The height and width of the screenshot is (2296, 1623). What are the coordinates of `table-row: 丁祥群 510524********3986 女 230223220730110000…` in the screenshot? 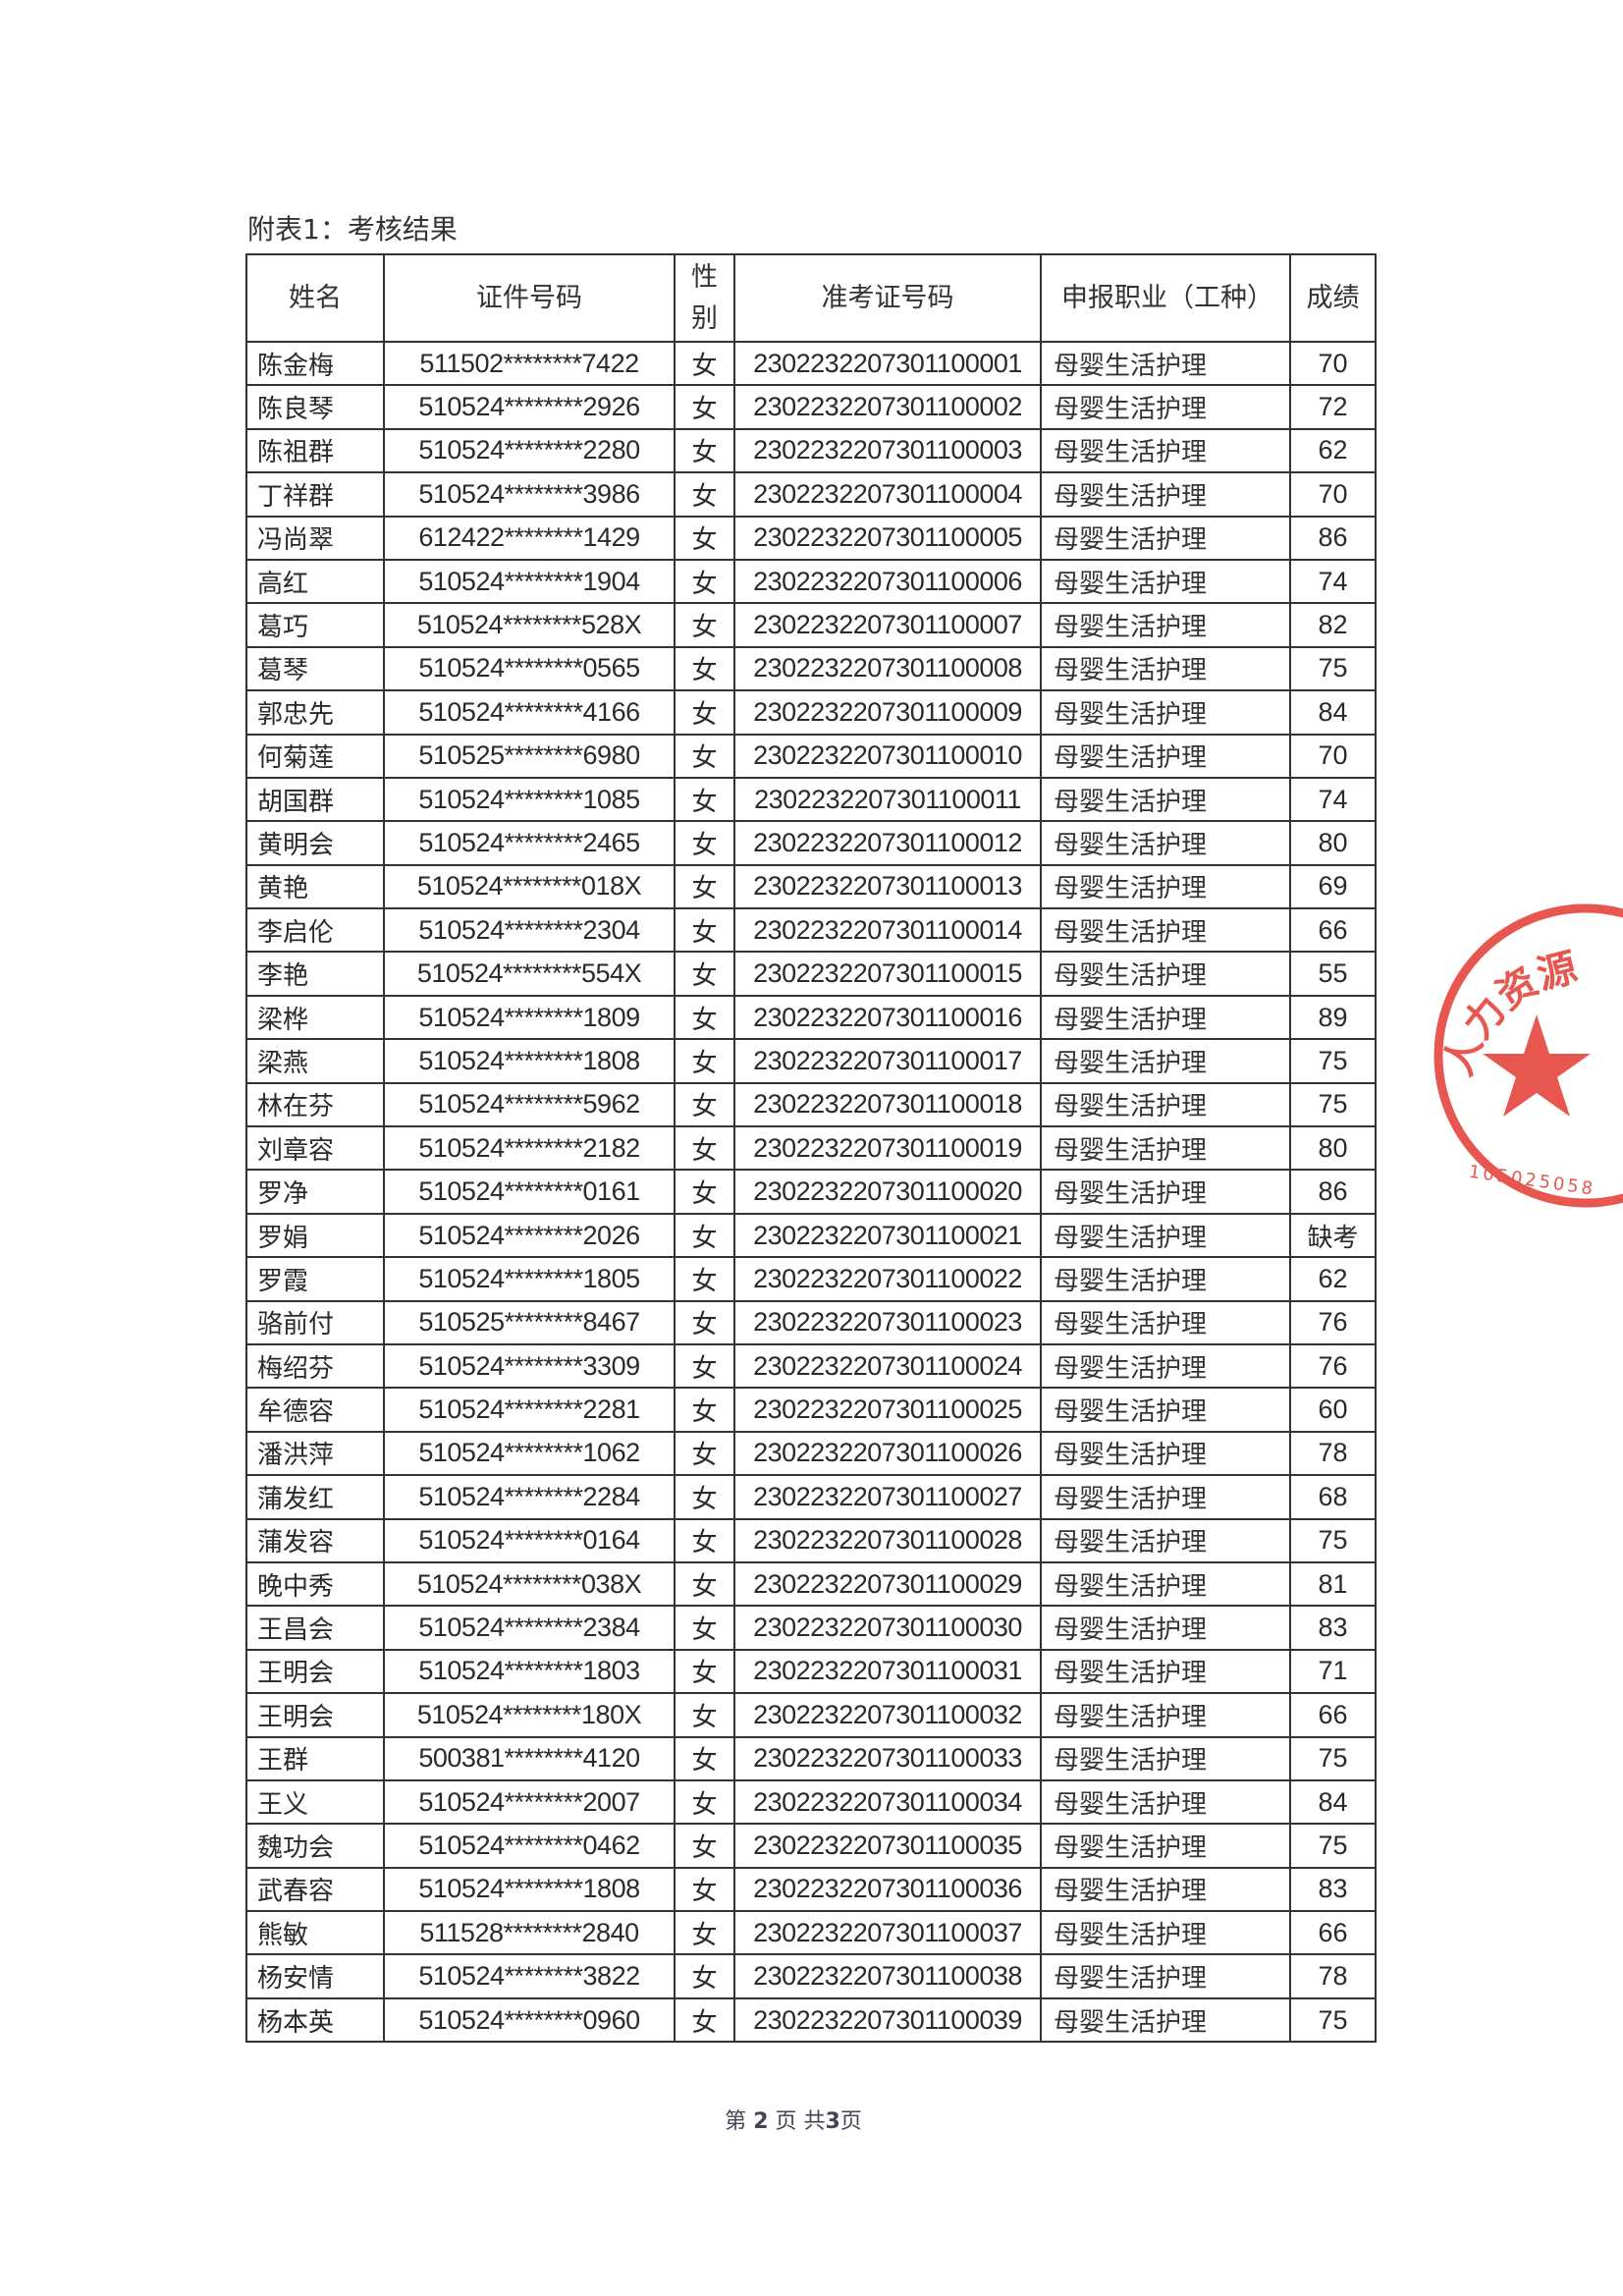 It's located at (811, 494).